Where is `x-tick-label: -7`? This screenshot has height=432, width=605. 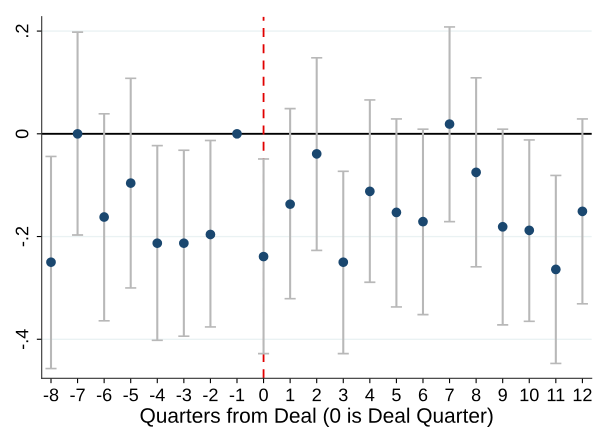
x-tick-label: -7 is located at coordinates (77, 395).